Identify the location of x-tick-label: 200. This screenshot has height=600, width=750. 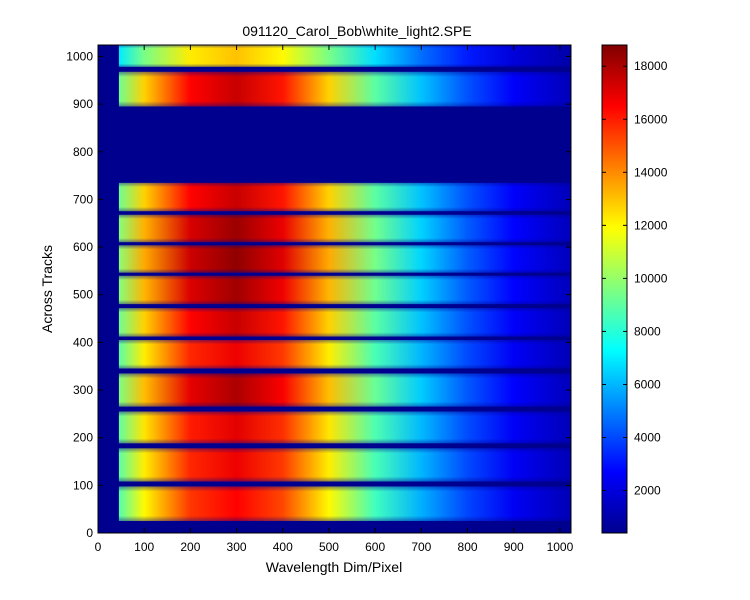
(190, 547).